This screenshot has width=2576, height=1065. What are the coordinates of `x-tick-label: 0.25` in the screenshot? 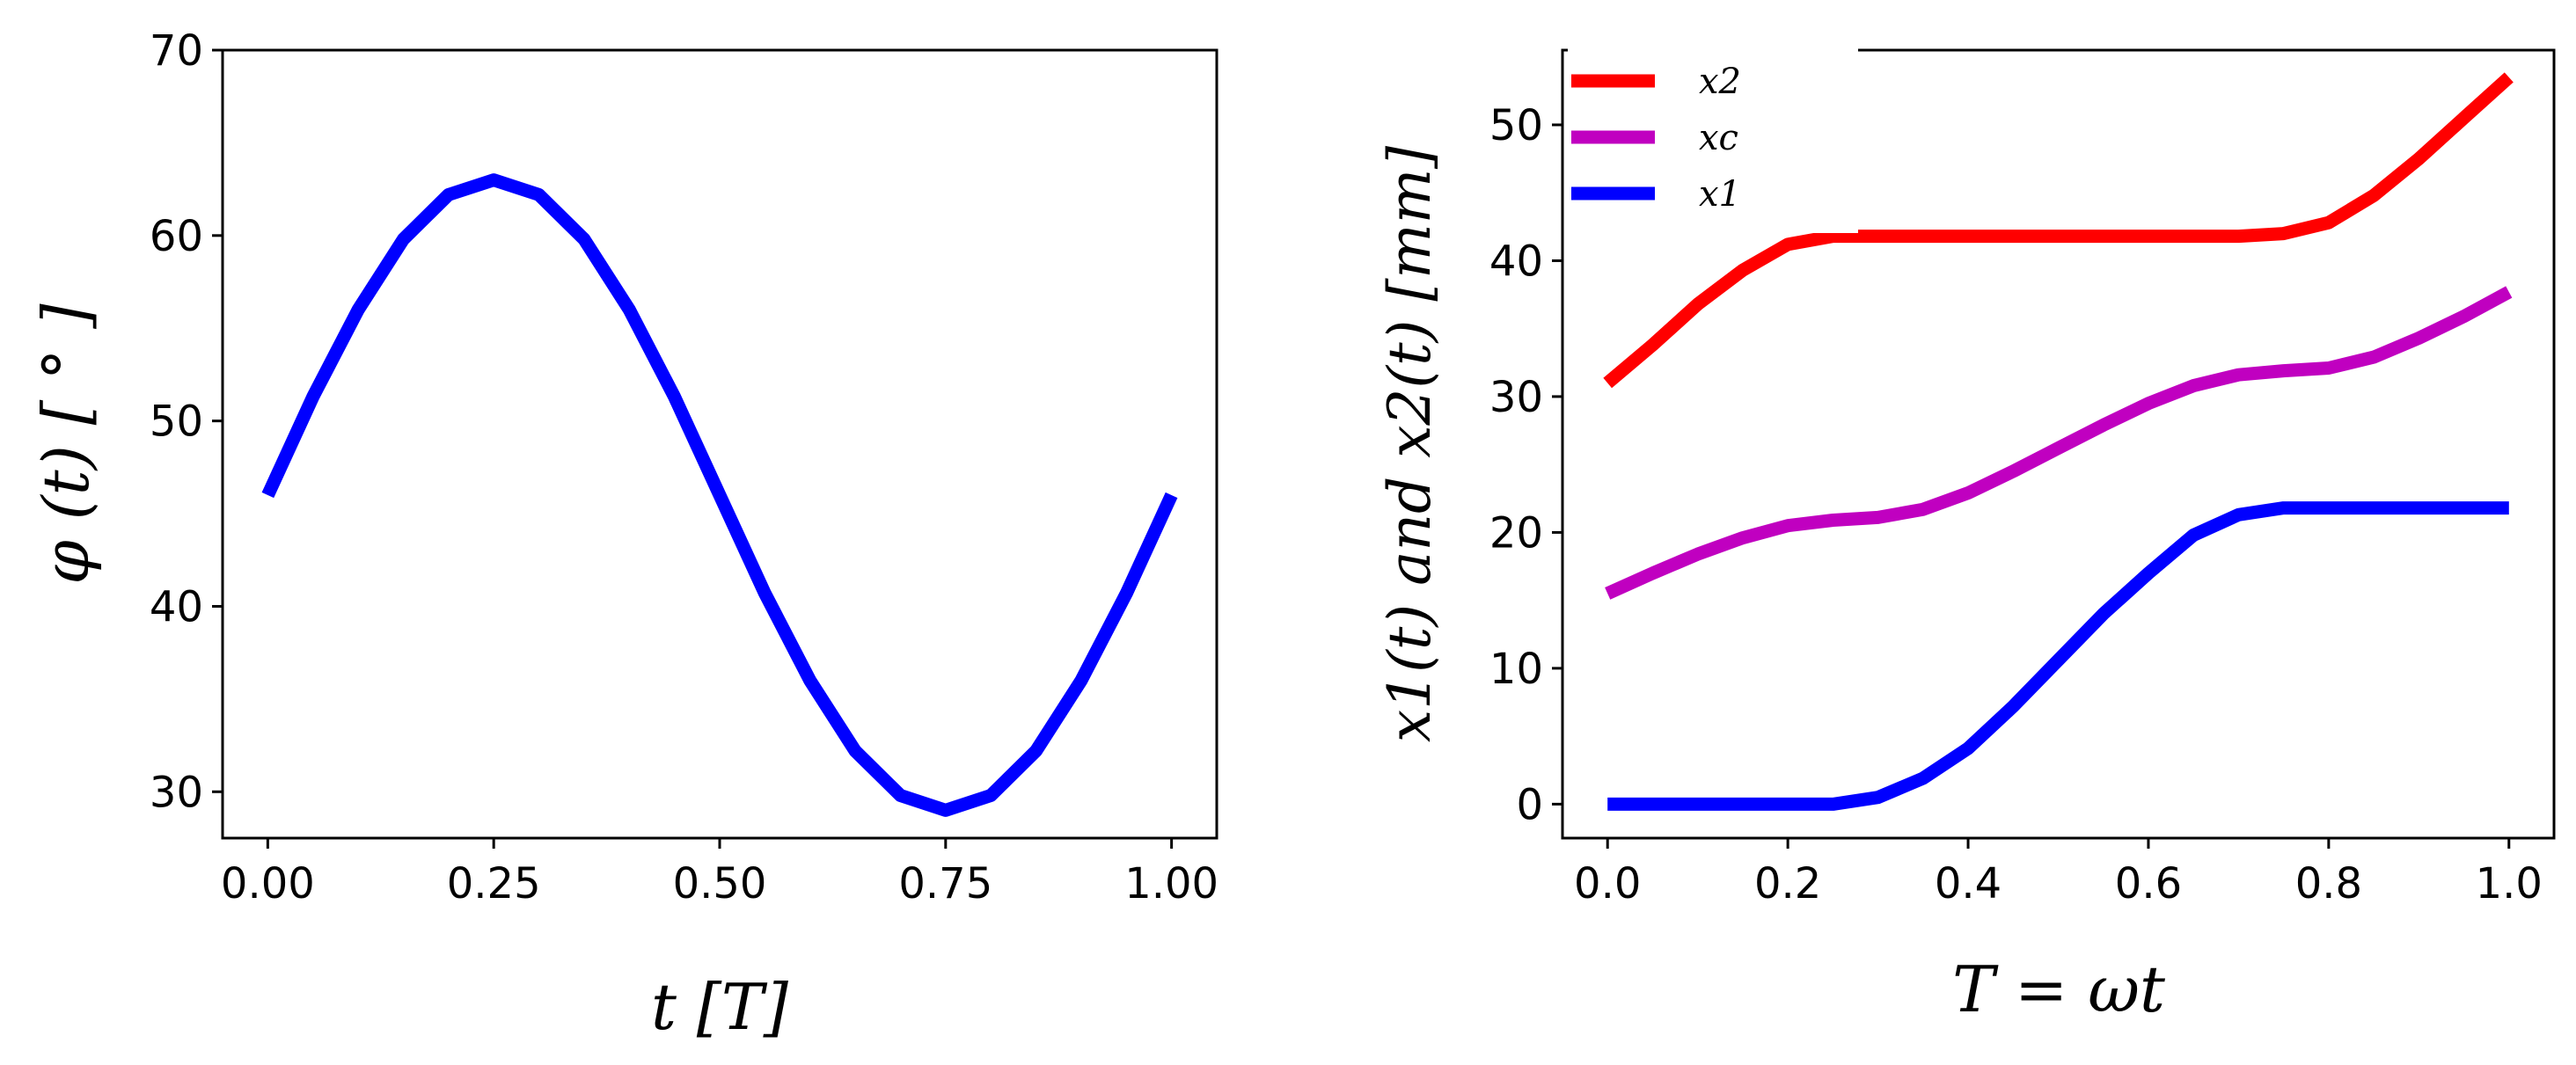 It's located at (494, 883).